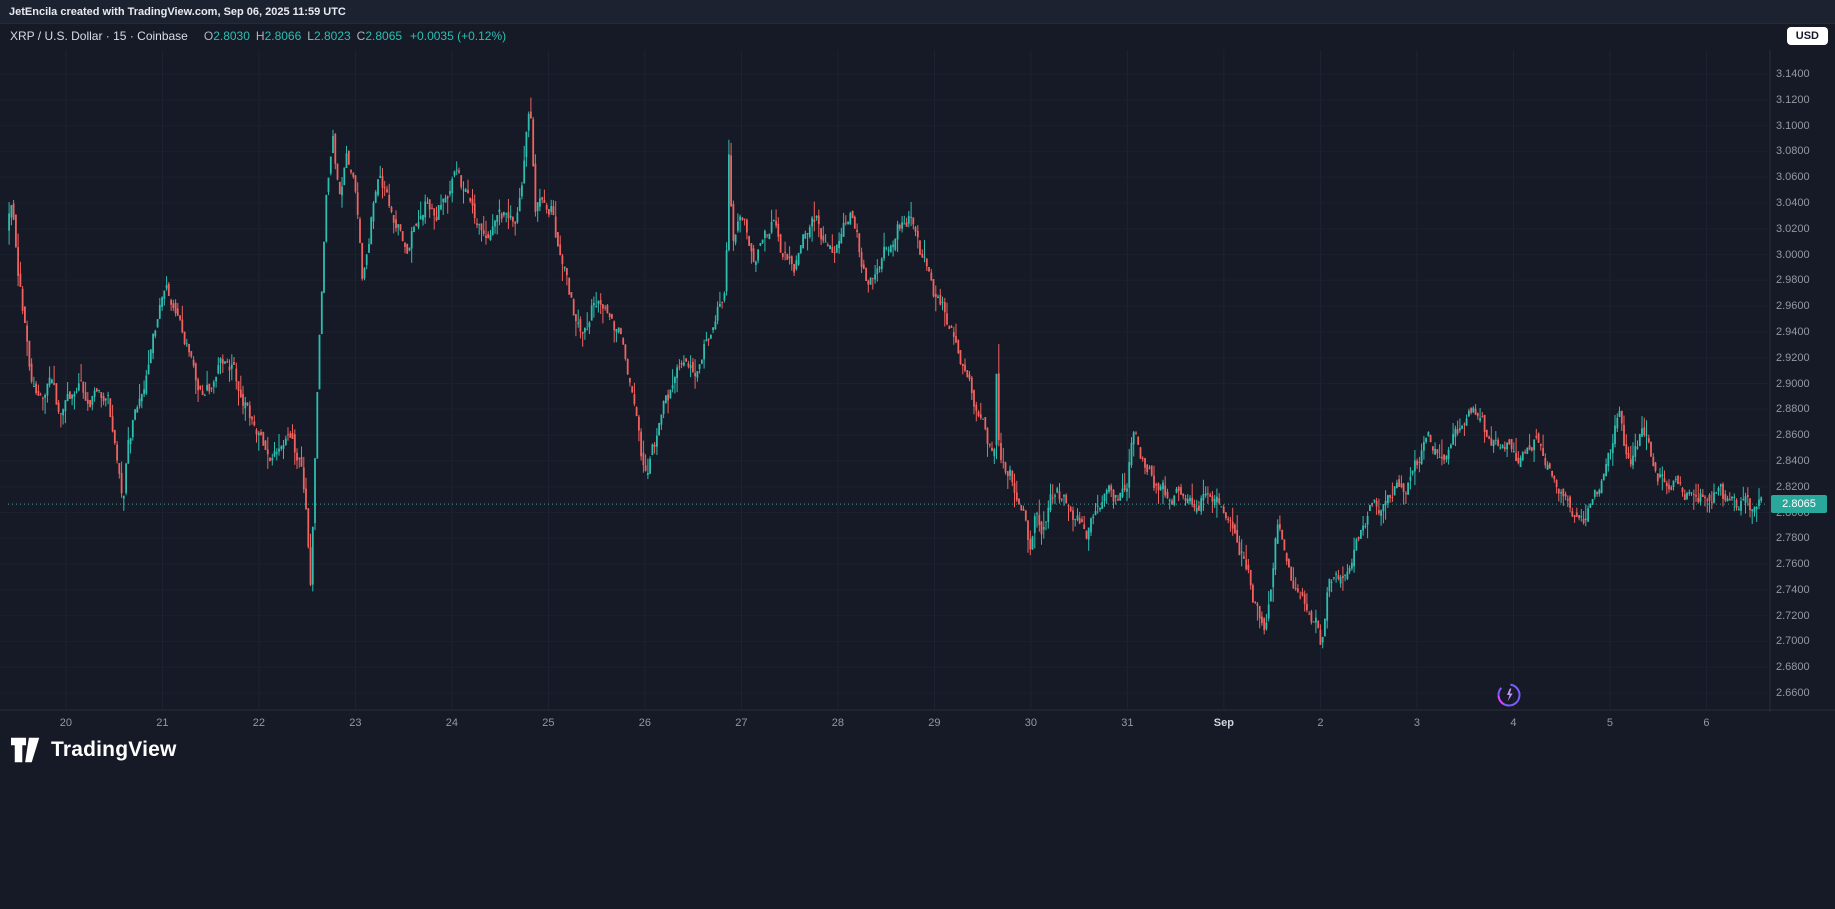 The width and height of the screenshot is (1835, 909). I want to click on time-tick-label: 23, so click(355, 723).